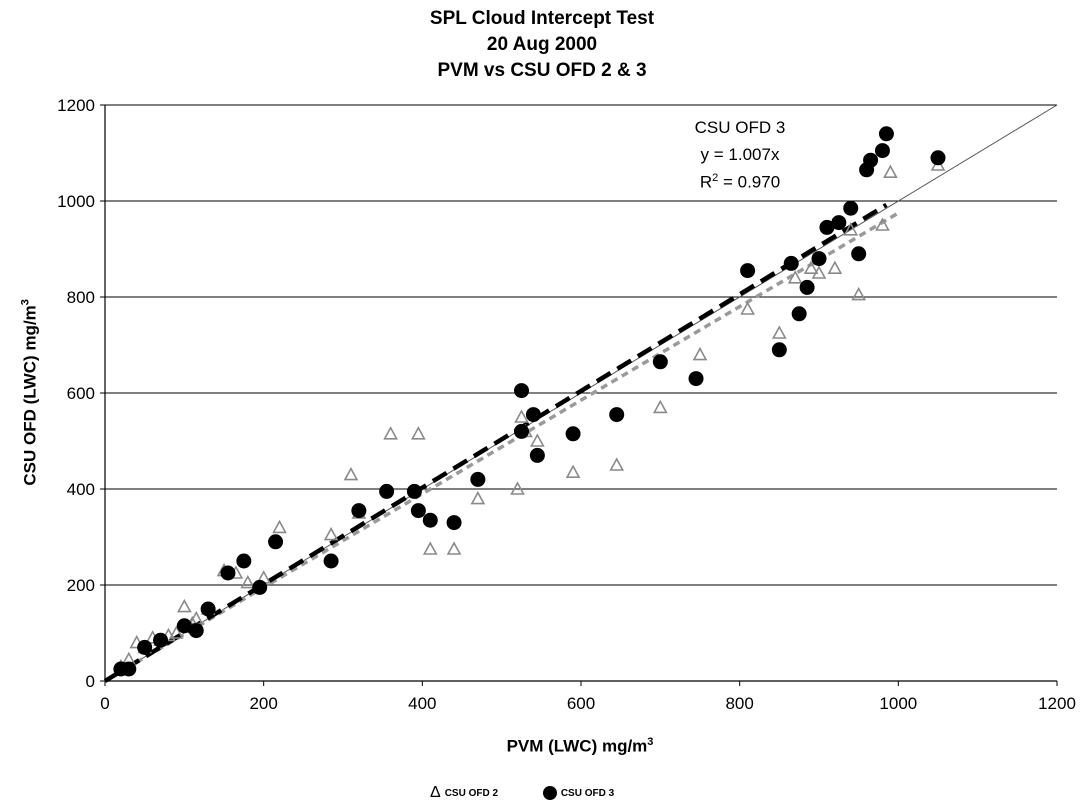 This screenshot has height=806, width=1084. Describe the element at coordinates (435, 792) in the screenshot. I see `legend-triangle-icon: Δ` at that location.